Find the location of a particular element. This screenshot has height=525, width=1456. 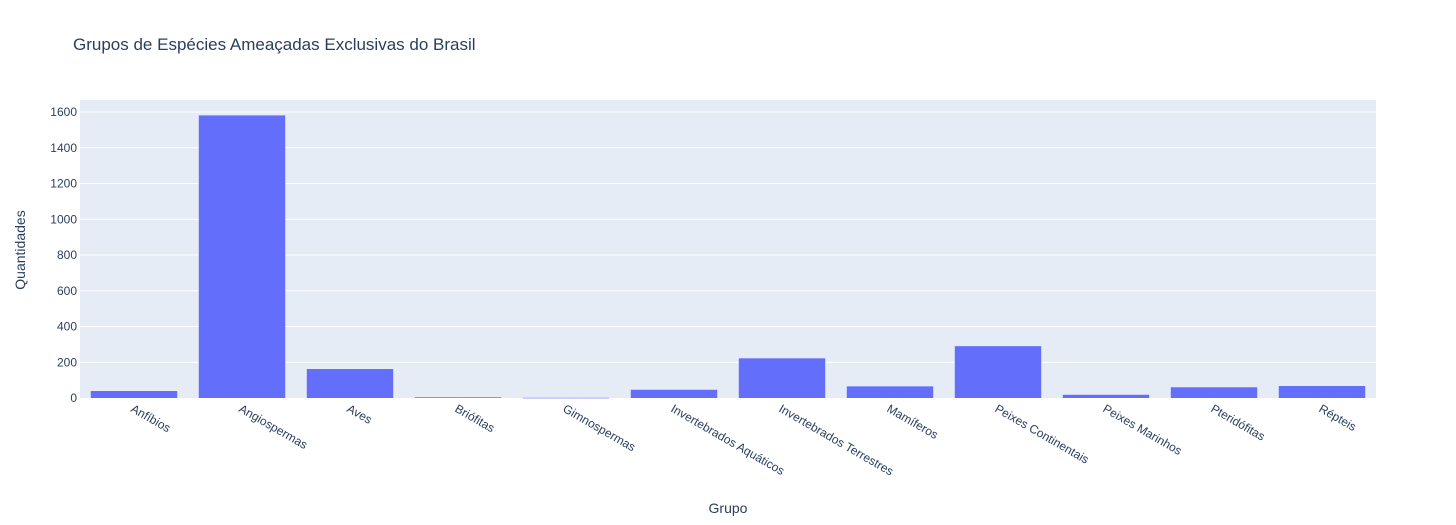

y-tick-label: 1200 is located at coordinates (63, 184).